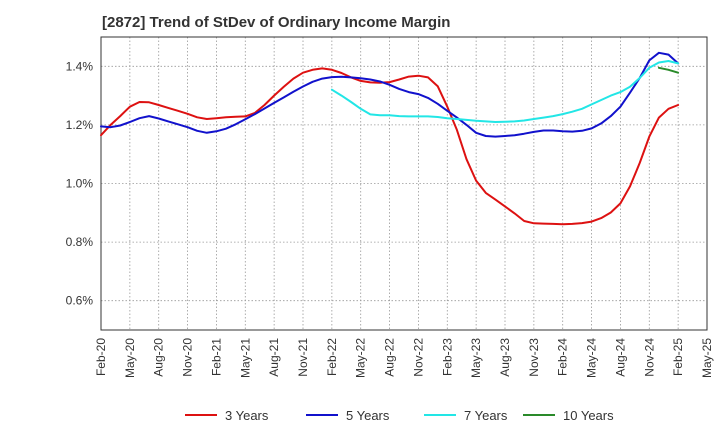 The width and height of the screenshot is (720, 440). What do you see at coordinates (303, 357) in the screenshot?
I see `x-tick-label: Nov-21` at bounding box center [303, 357].